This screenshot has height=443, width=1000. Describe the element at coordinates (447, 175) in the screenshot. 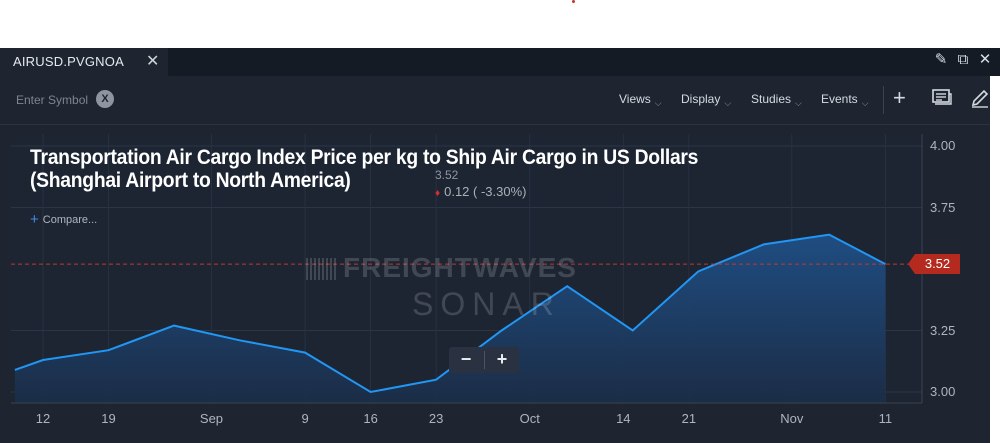

I see `last-price: 3.52` at that location.